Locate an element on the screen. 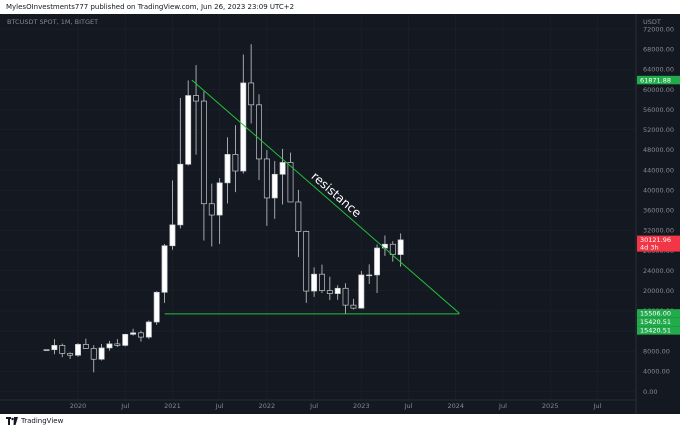  x-tick-label: 2020 is located at coordinates (78, 406).